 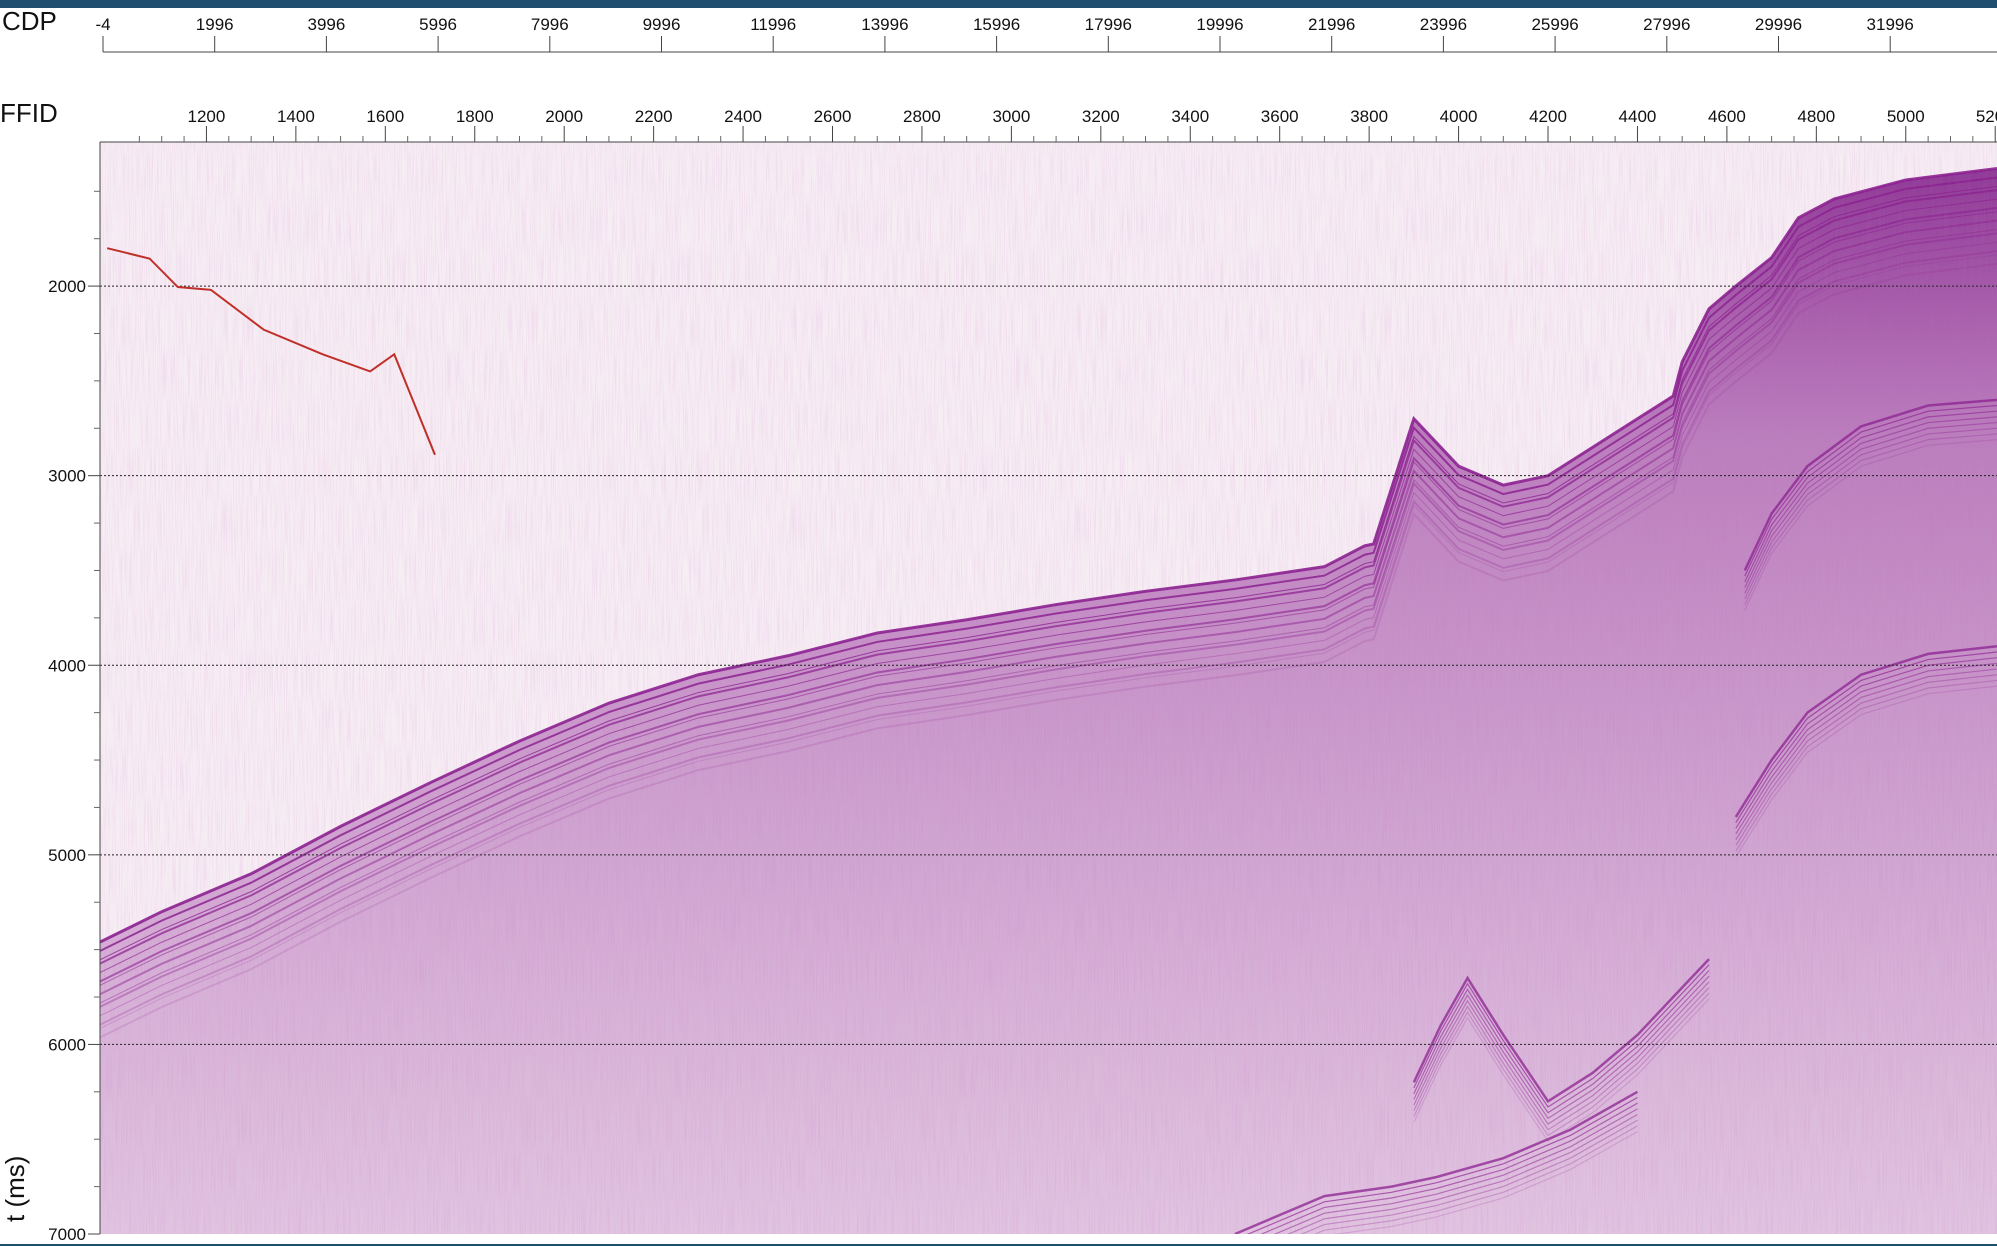 What do you see at coordinates (1906, 116) in the screenshot?
I see `ffid-tick-label: 5000` at bounding box center [1906, 116].